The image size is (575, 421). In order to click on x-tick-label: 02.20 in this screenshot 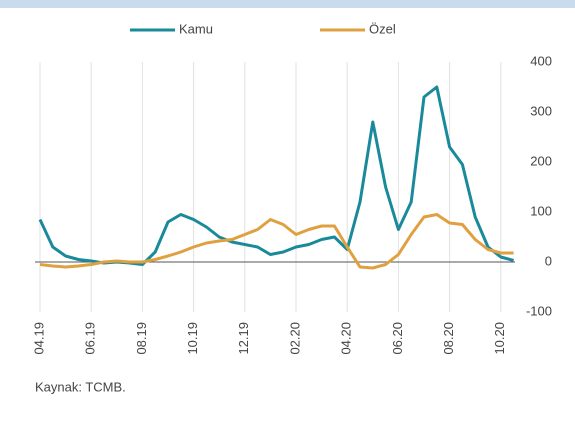, I will do `click(294, 338)`.